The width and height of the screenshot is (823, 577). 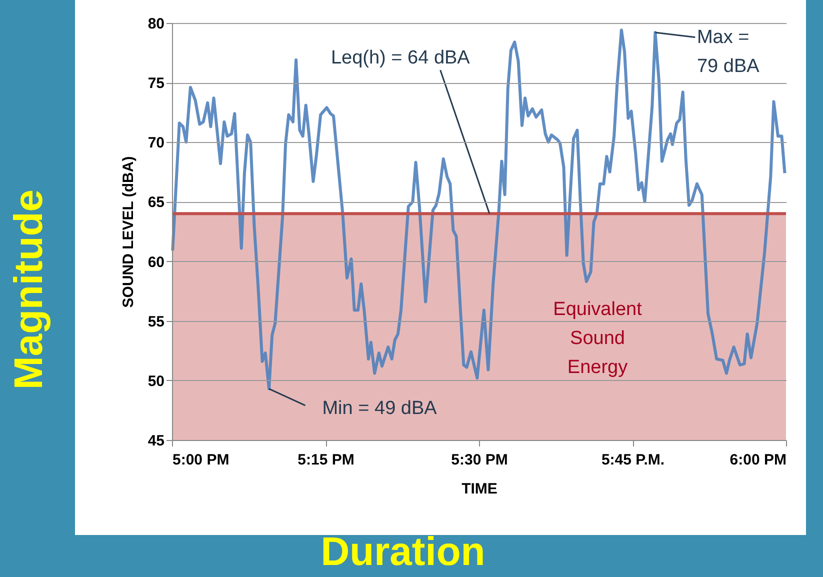 What do you see at coordinates (598, 338) in the screenshot?
I see `band-label: Equivalent Sound Energy` at bounding box center [598, 338].